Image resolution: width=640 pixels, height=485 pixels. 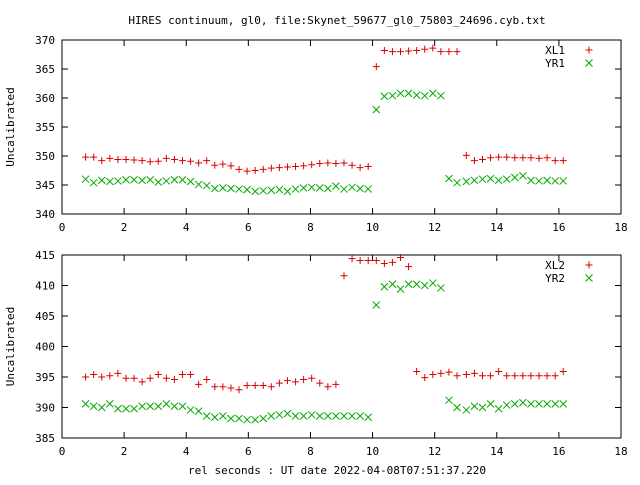 What do you see at coordinates (434, 227) in the screenshot?
I see `x-tick-label: 12` at bounding box center [434, 227].